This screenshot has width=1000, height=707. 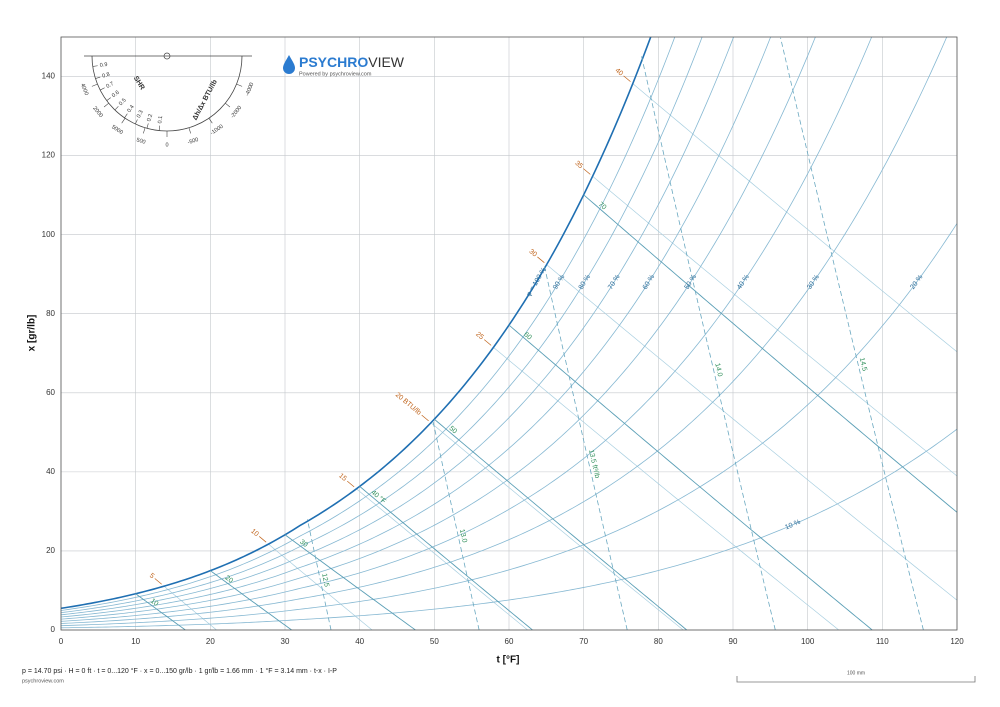 I want to click on x-tick-label: 80, so click(x=658, y=641).